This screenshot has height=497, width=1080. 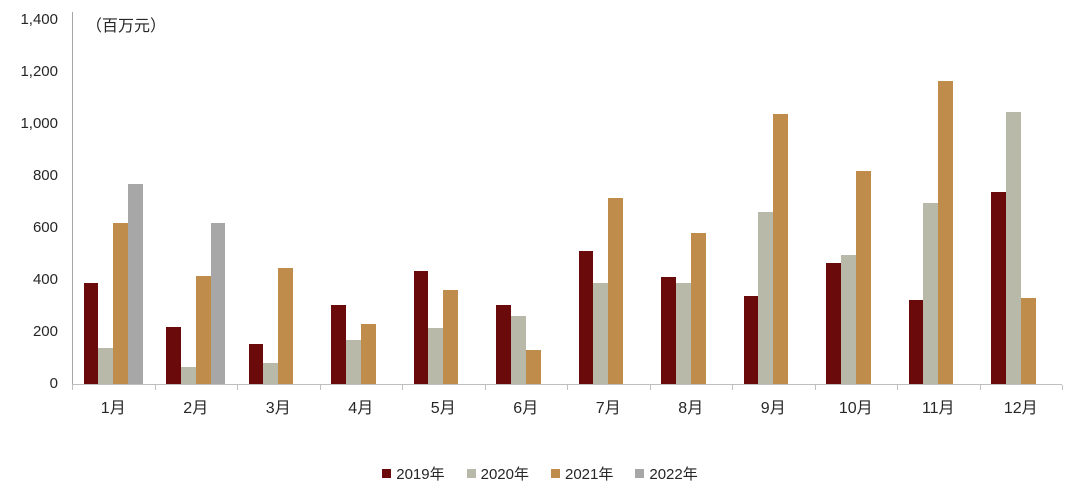 What do you see at coordinates (946, 232) in the screenshot?
I see `bar-2021年-11月` at bounding box center [946, 232].